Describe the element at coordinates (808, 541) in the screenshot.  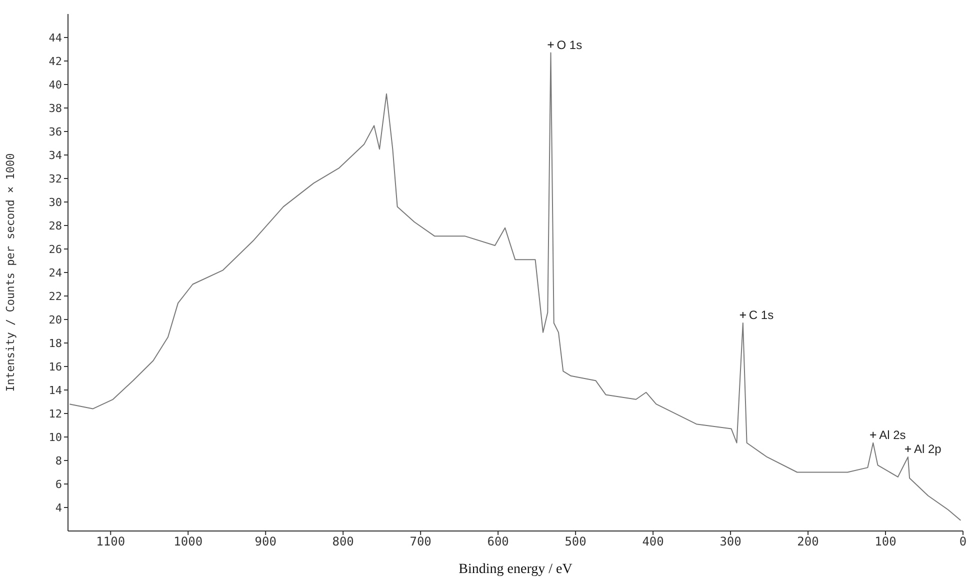
I see `x-tick-label: 200` at that location.